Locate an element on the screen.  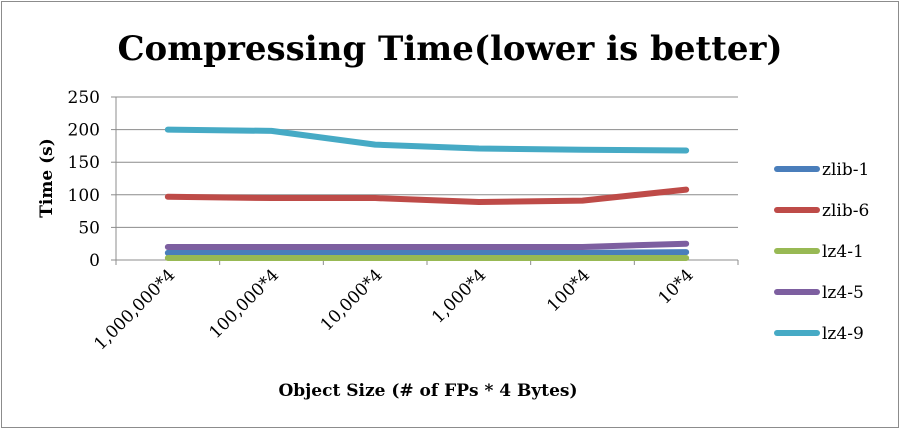
legend-label: lz4-1 is located at coordinates (843, 252).